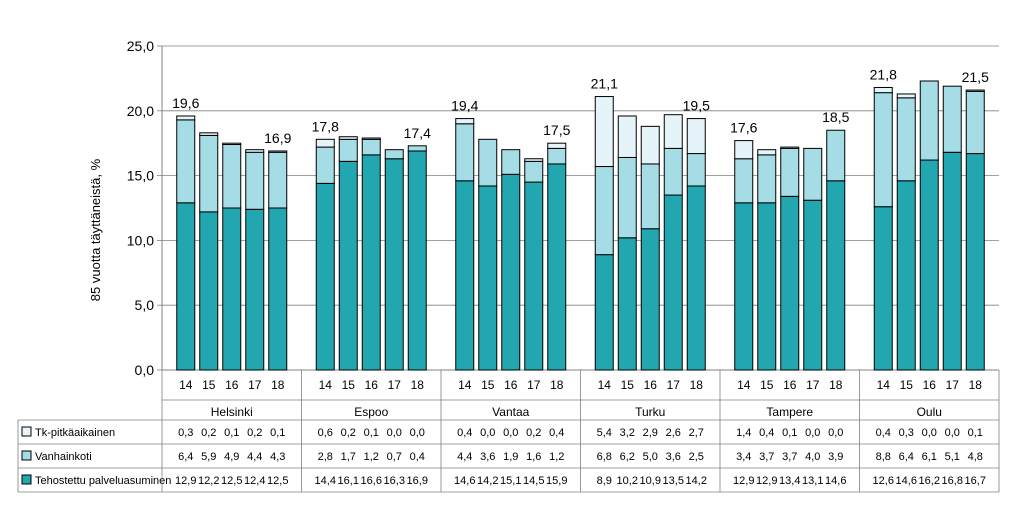 This screenshot has width=1023, height=520. Describe the element at coordinates (277, 457) in the screenshot. I see `table-cell: 4,3` at that location.